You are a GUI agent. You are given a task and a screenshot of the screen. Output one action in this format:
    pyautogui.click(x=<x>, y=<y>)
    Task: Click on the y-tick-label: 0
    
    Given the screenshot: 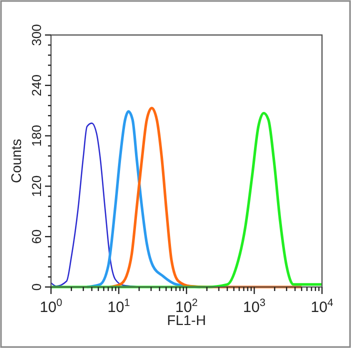 What is the action you would take?
    pyautogui.click(x=36, y=287)
    